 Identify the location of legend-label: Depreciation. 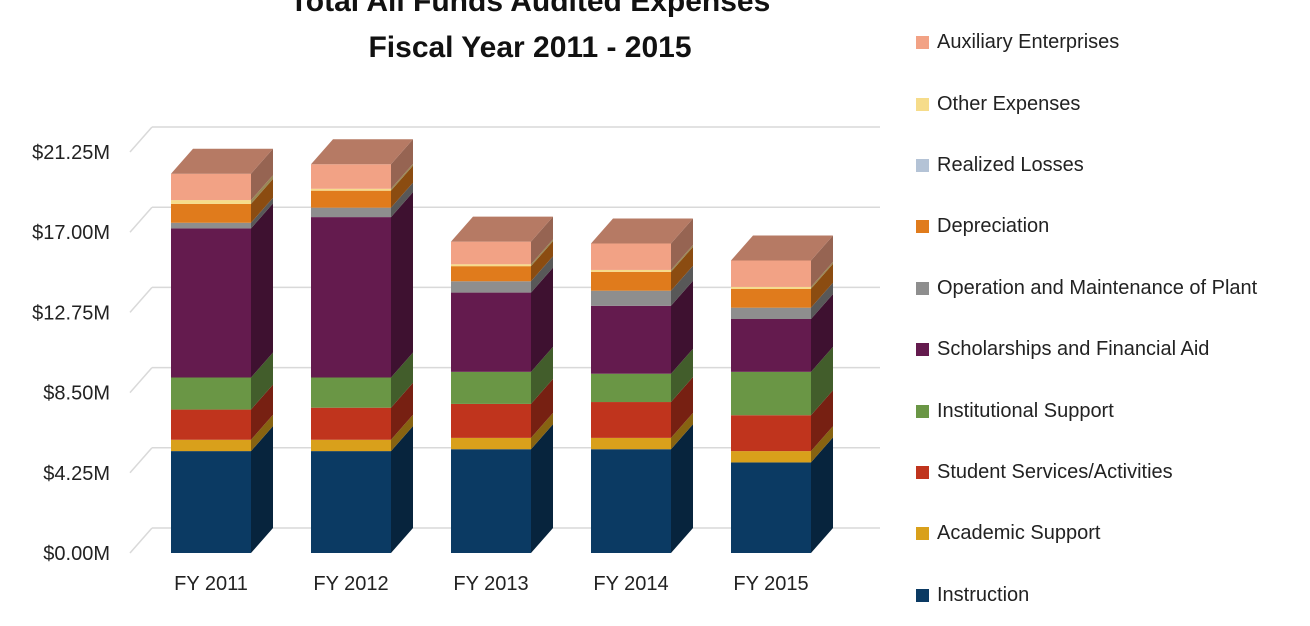
(993, 226).